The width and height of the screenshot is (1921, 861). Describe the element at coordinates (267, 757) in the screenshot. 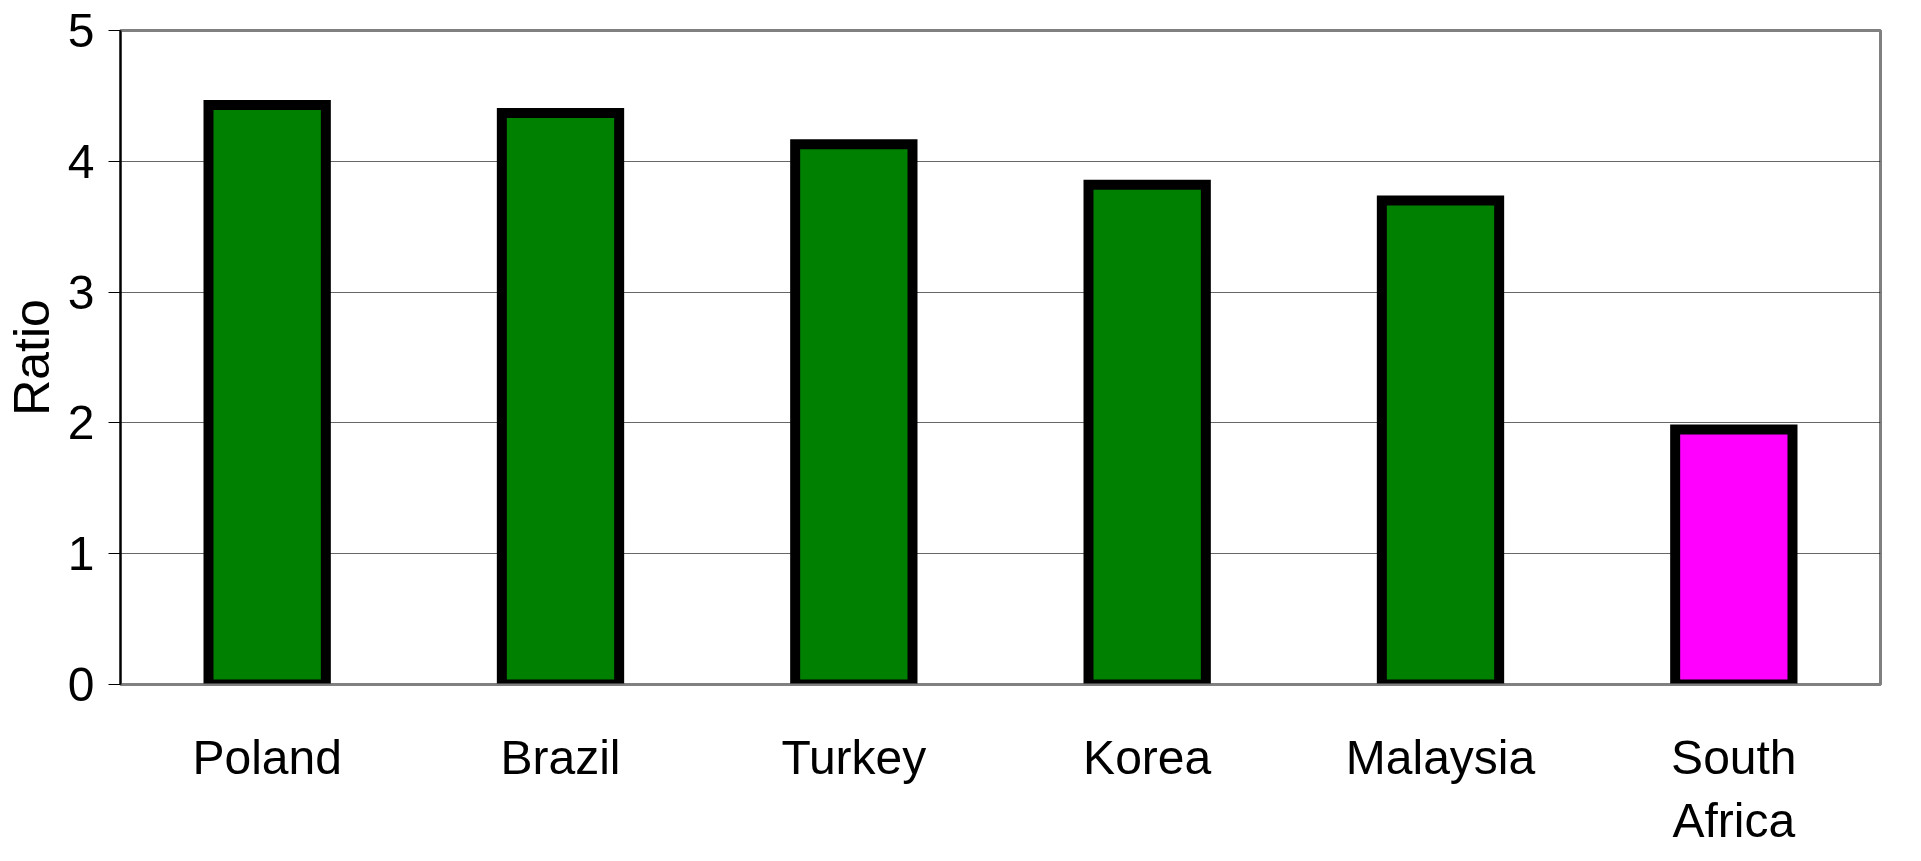

I see `x-tick-label: Poland` at that location.